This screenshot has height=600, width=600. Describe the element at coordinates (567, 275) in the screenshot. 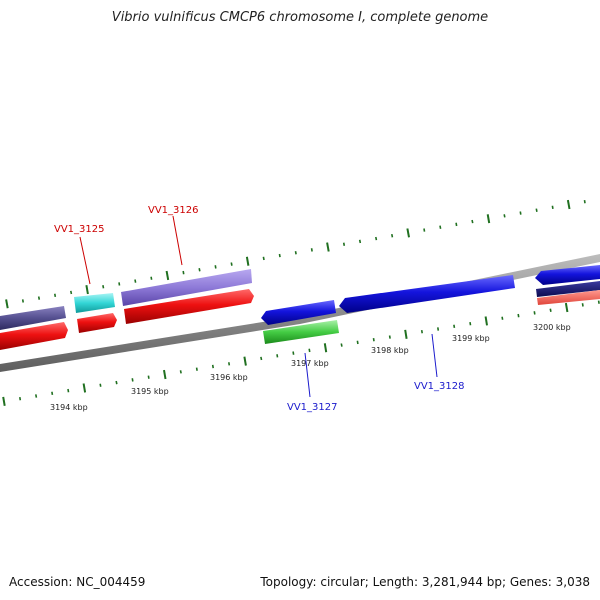

I see `gene-arrow-blue` at that location.